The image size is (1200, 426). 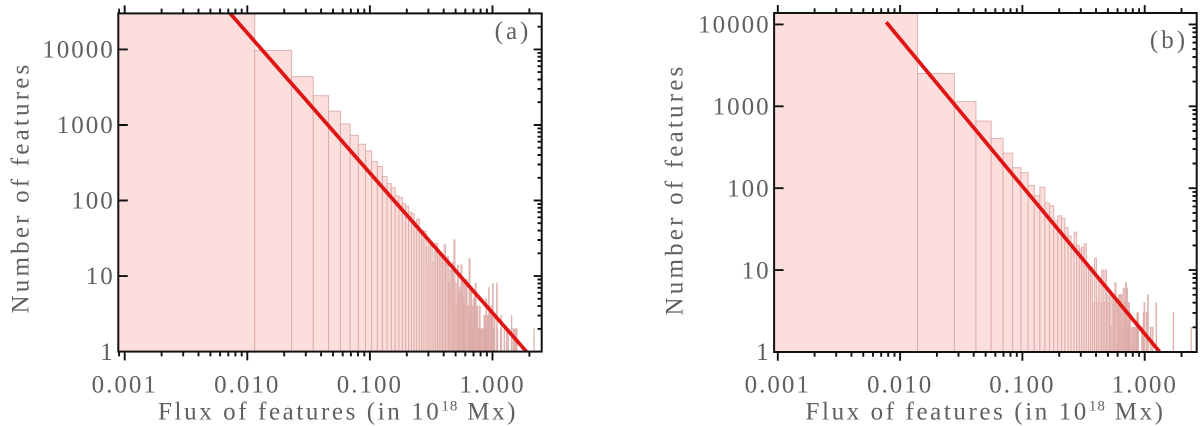 I want to click on svg-text: (b), so click(x=1169, y=40).